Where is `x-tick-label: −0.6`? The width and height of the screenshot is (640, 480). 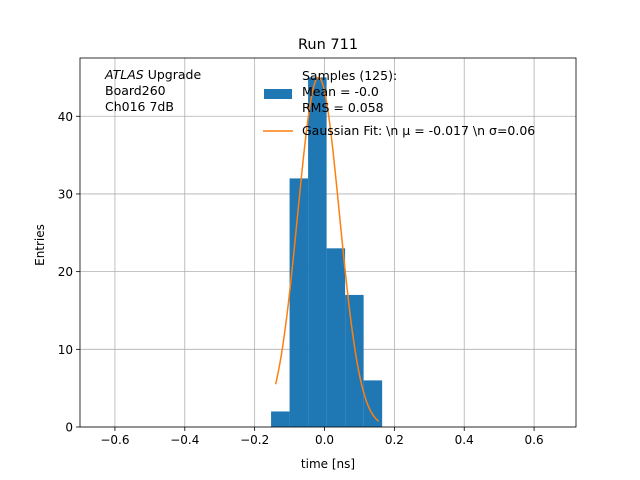
x-tick-label: −0.6 is located at coordinates (114, 440).